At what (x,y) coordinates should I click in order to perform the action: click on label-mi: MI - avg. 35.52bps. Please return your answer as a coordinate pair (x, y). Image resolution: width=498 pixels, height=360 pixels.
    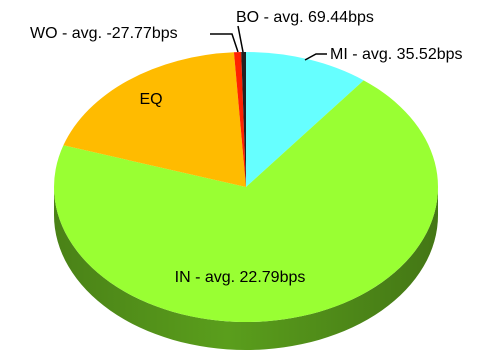
    Looking at the image, I should click on (396, 54).